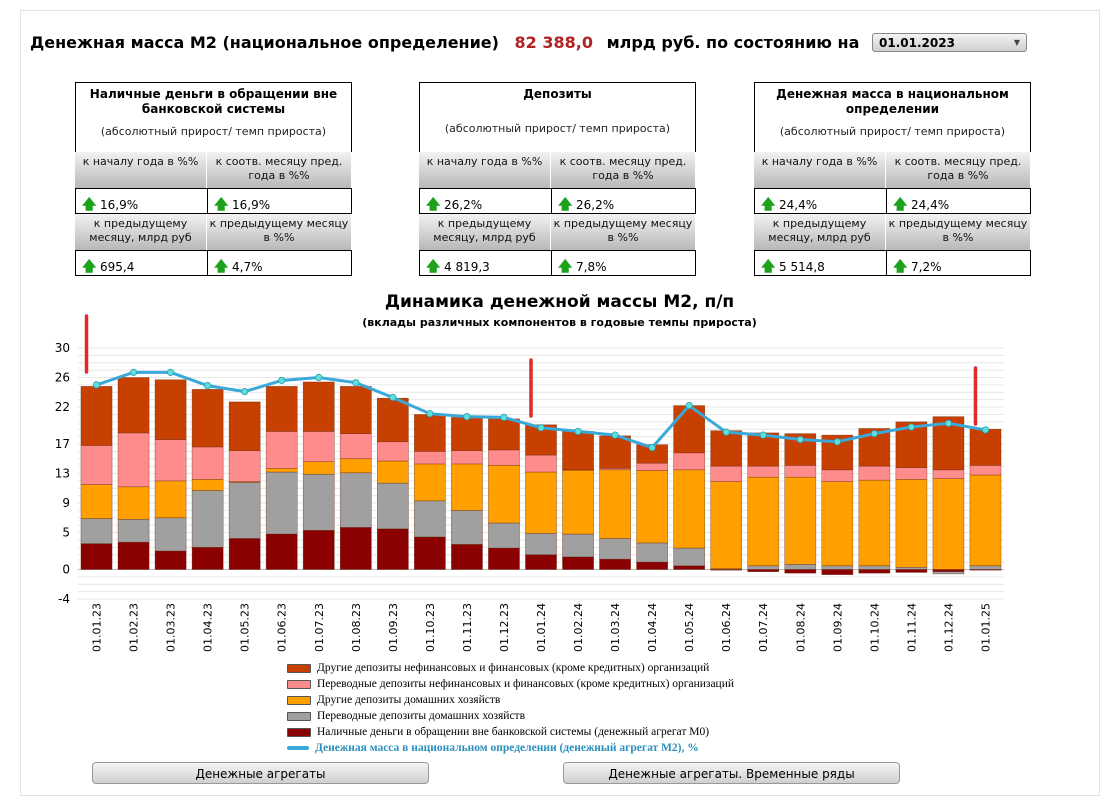 Image resolution: width=1119 pixels, height=805 pixels. What do you see at coordinates (623, 201) in the screenshot?
I see `value-yoy: 🡅 26,2%` at bounding box center [623, 201].